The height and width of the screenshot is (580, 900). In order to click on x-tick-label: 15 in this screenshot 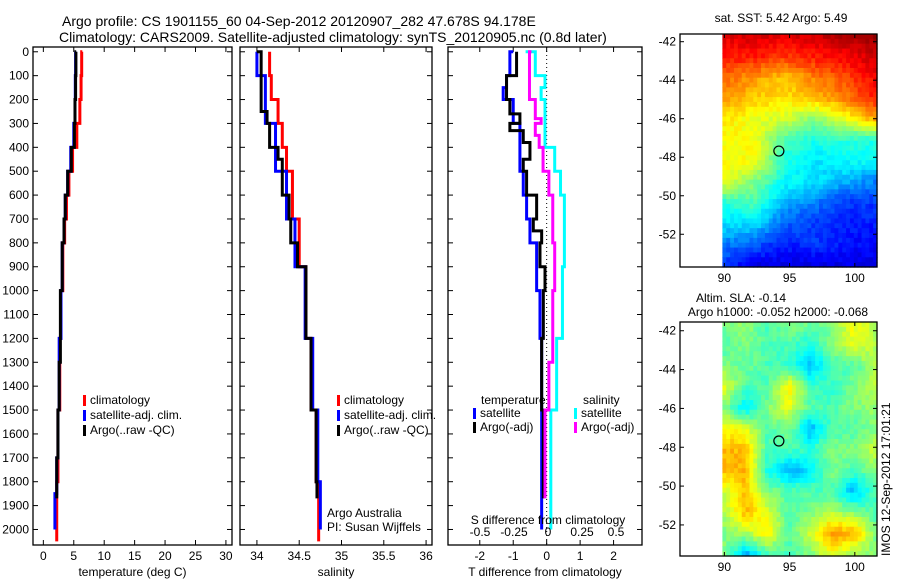, I will do `click(135, 556)`.